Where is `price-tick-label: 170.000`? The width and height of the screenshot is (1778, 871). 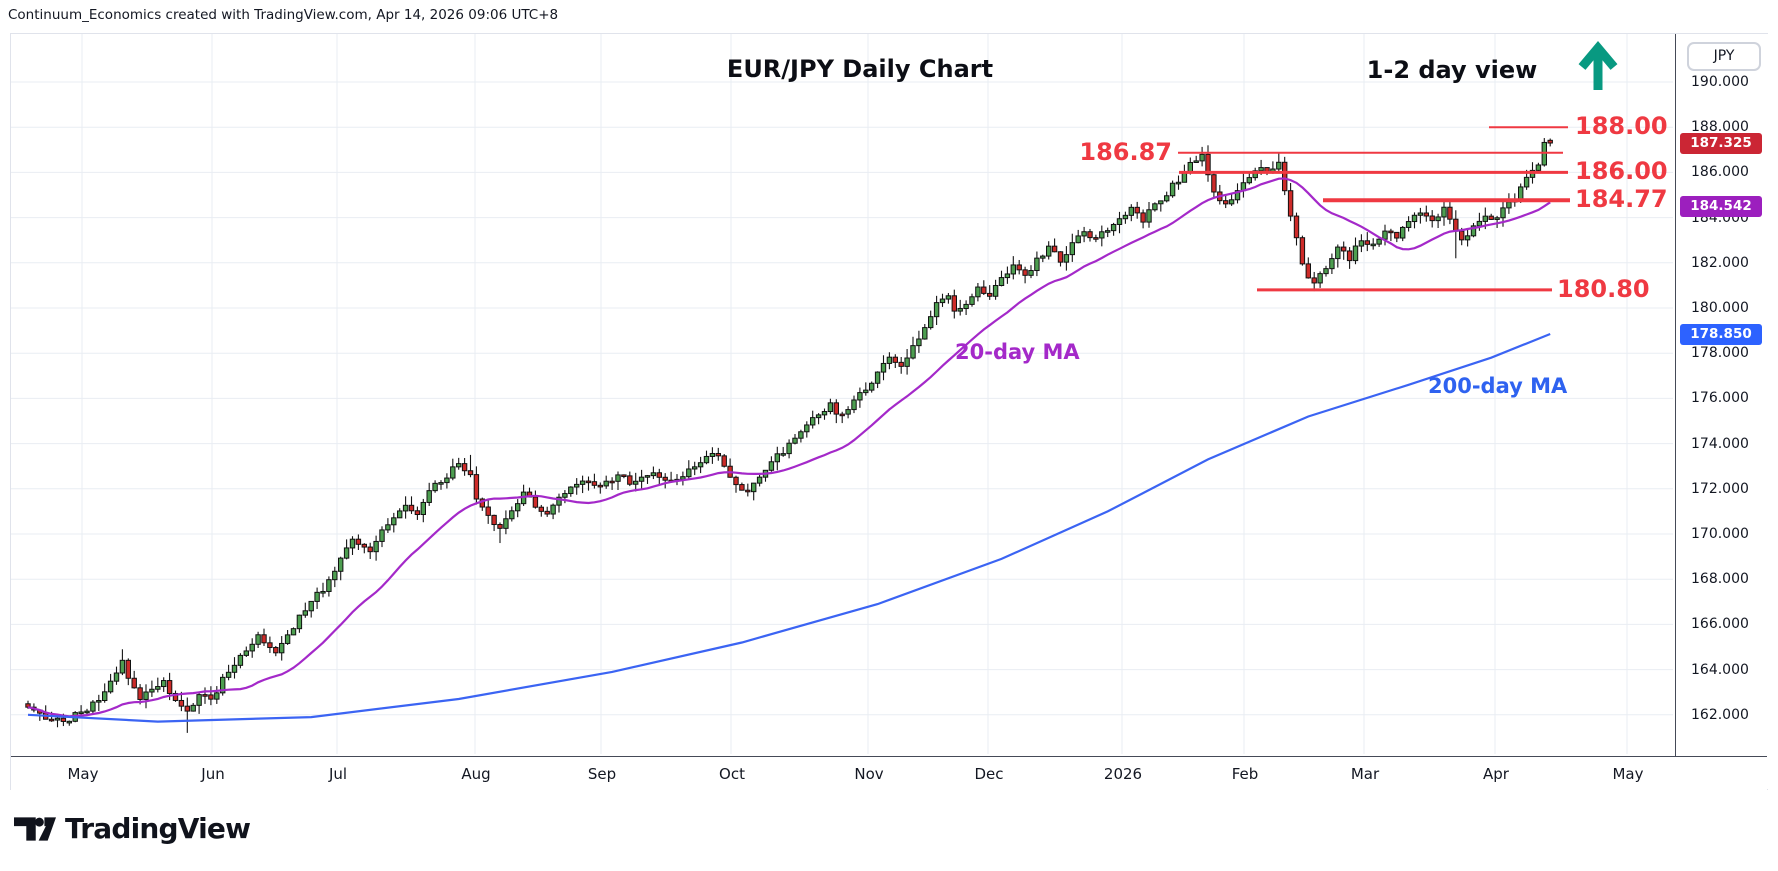 price-tick-label: 170.000 is located at coordinates (1720, 534).